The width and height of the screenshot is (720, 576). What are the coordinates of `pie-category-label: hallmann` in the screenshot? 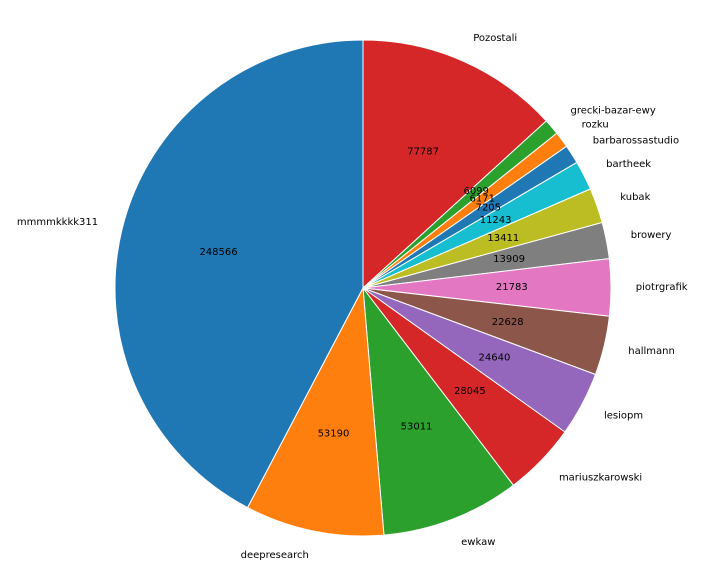 It's located at (651, 351).